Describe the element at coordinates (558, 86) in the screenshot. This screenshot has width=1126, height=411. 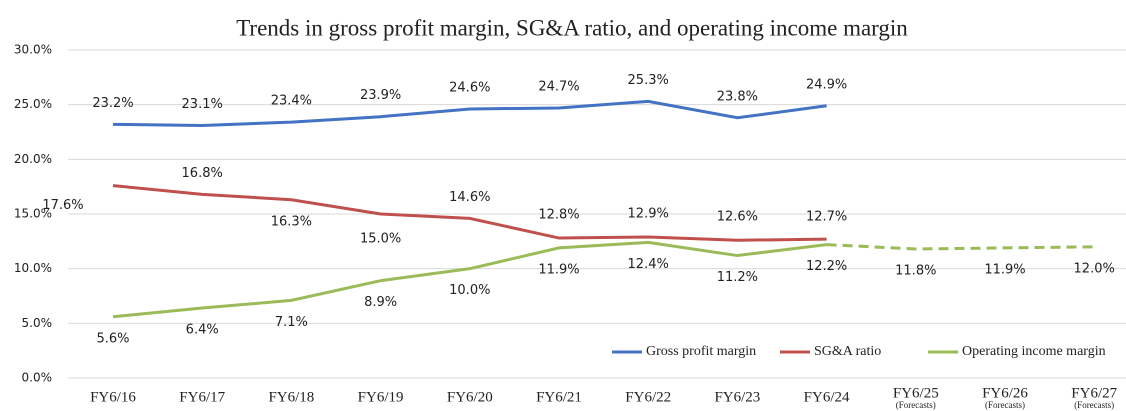
I see `data-label: 24.7%` at that location.